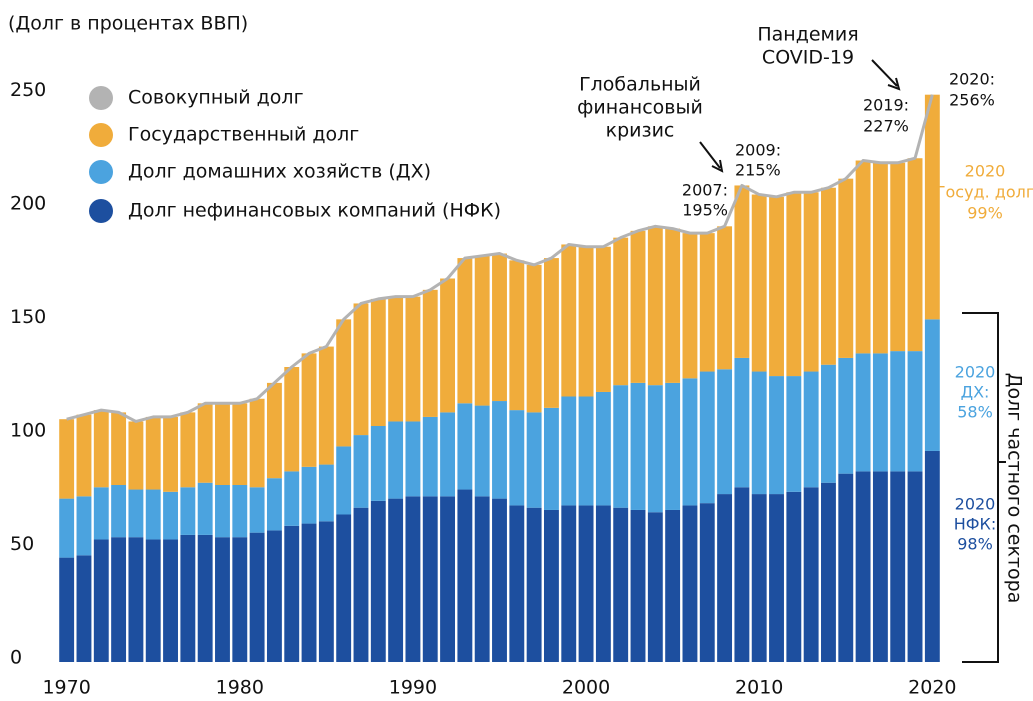  I want to click on y-tick-label: 100, so click(28, 431).